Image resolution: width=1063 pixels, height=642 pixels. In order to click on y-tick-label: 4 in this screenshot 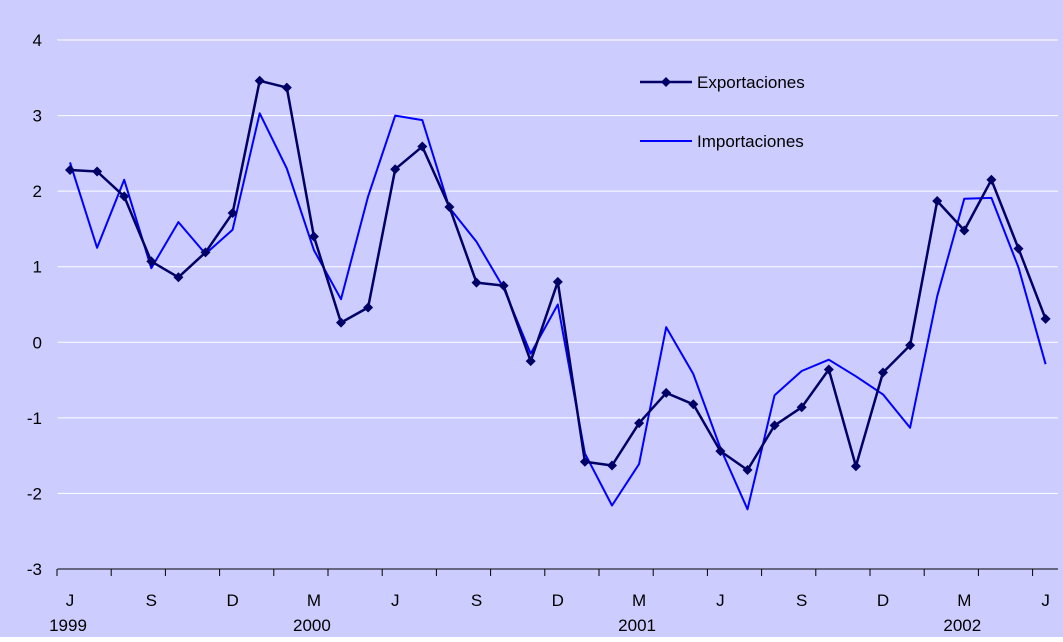, I will do `click(37, 40)`.